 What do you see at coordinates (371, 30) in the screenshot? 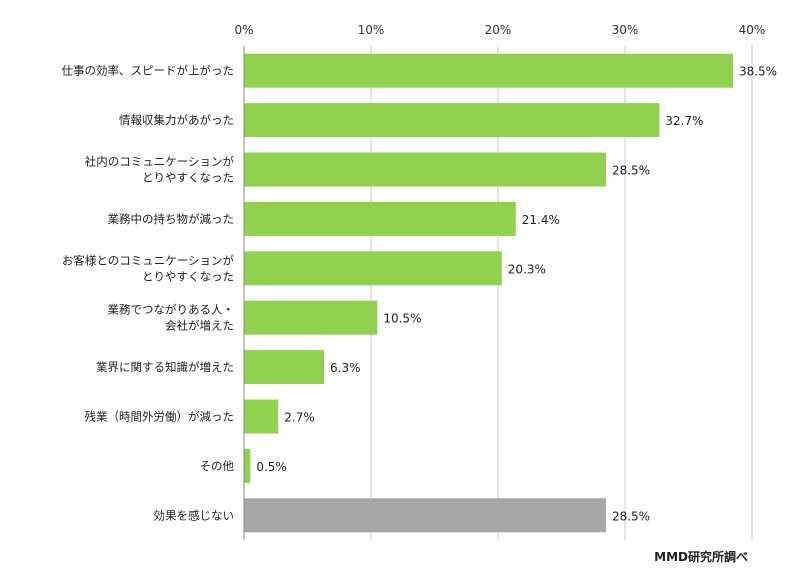
I see `x-tick-label: 10%` at bounding box center [371, 30].